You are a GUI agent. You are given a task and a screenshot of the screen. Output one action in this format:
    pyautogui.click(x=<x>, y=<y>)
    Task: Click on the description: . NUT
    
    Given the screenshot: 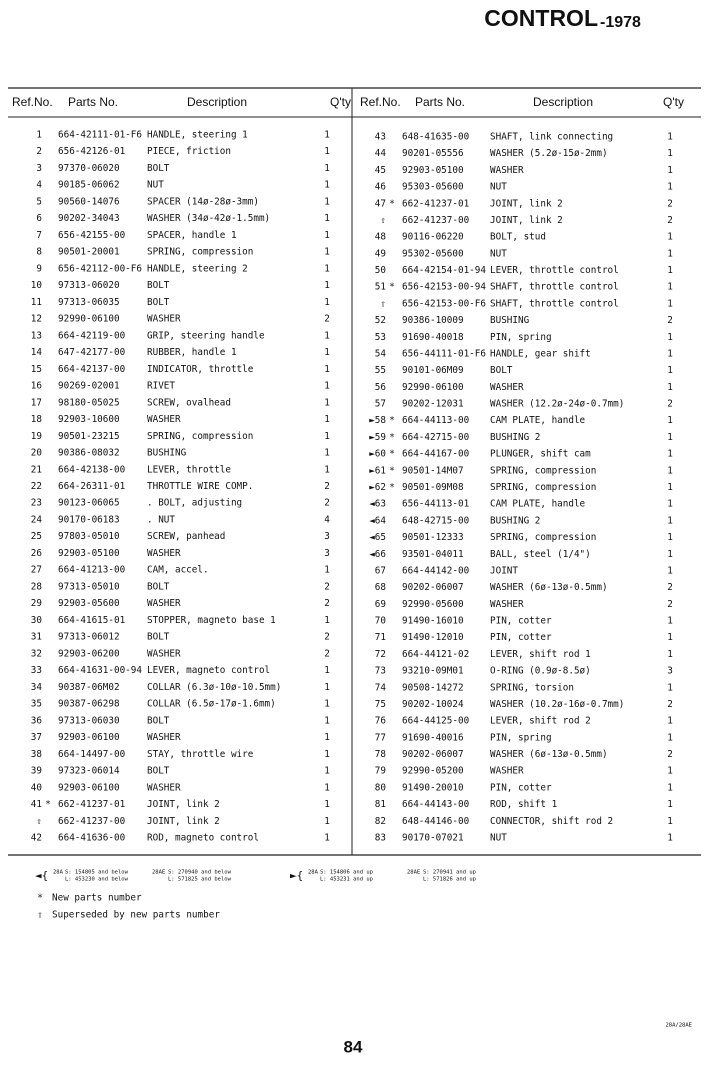 What is the action you would take?
    pyautogui.click(x=161, y=519)
    